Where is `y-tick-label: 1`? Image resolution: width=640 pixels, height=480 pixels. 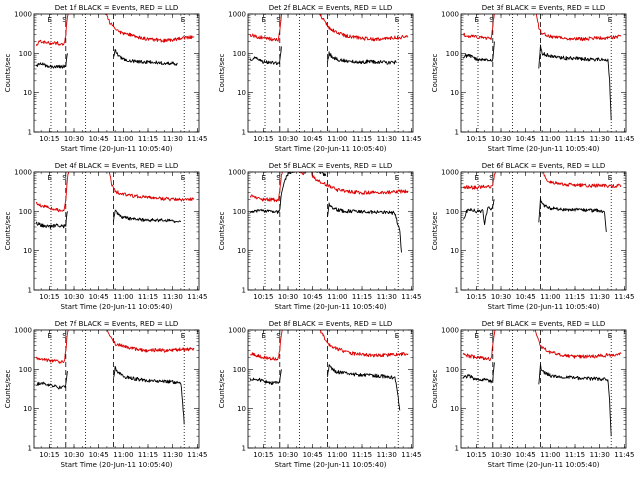
y-tick-label: 1 is located at coordinates (244, 291).